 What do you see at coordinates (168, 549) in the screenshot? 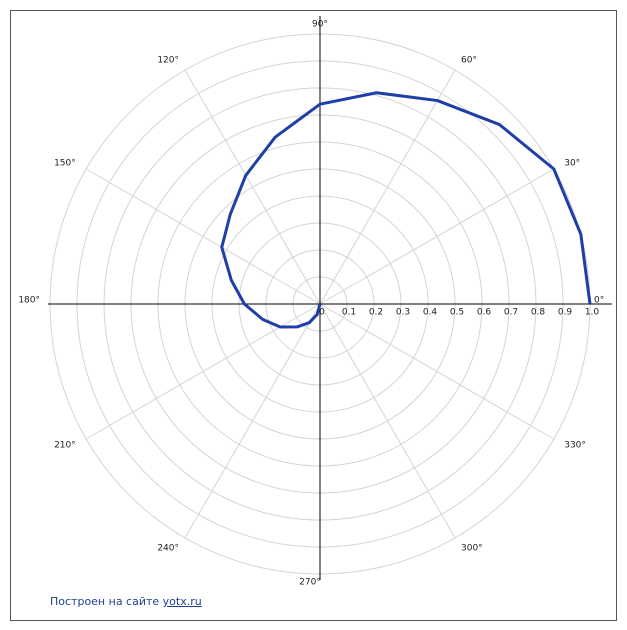
I see `angle-label: 240°` at bounding box center [168, 549].